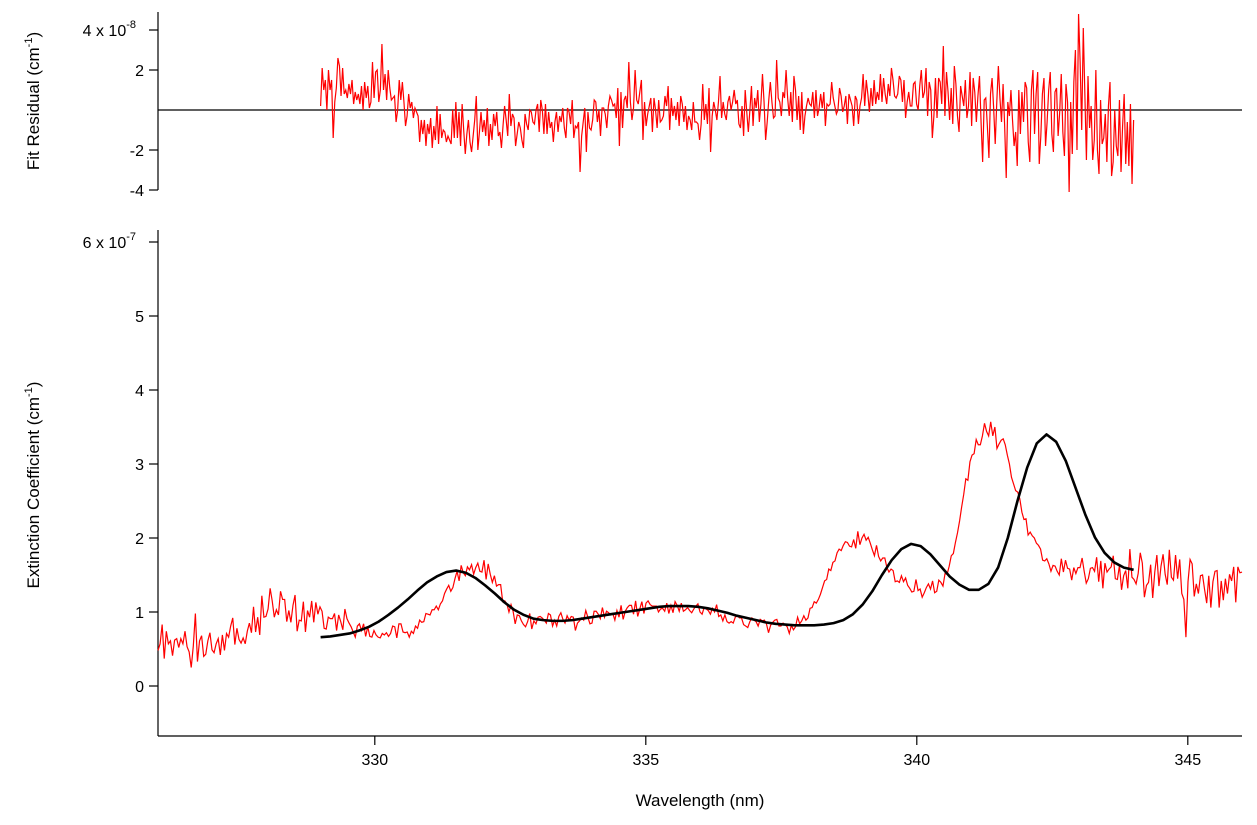  Describe the element at coordinates (109, 241) in the screenshot. I see `extinction-y-tick-label: 6 x 10⁻⁷` at that location.